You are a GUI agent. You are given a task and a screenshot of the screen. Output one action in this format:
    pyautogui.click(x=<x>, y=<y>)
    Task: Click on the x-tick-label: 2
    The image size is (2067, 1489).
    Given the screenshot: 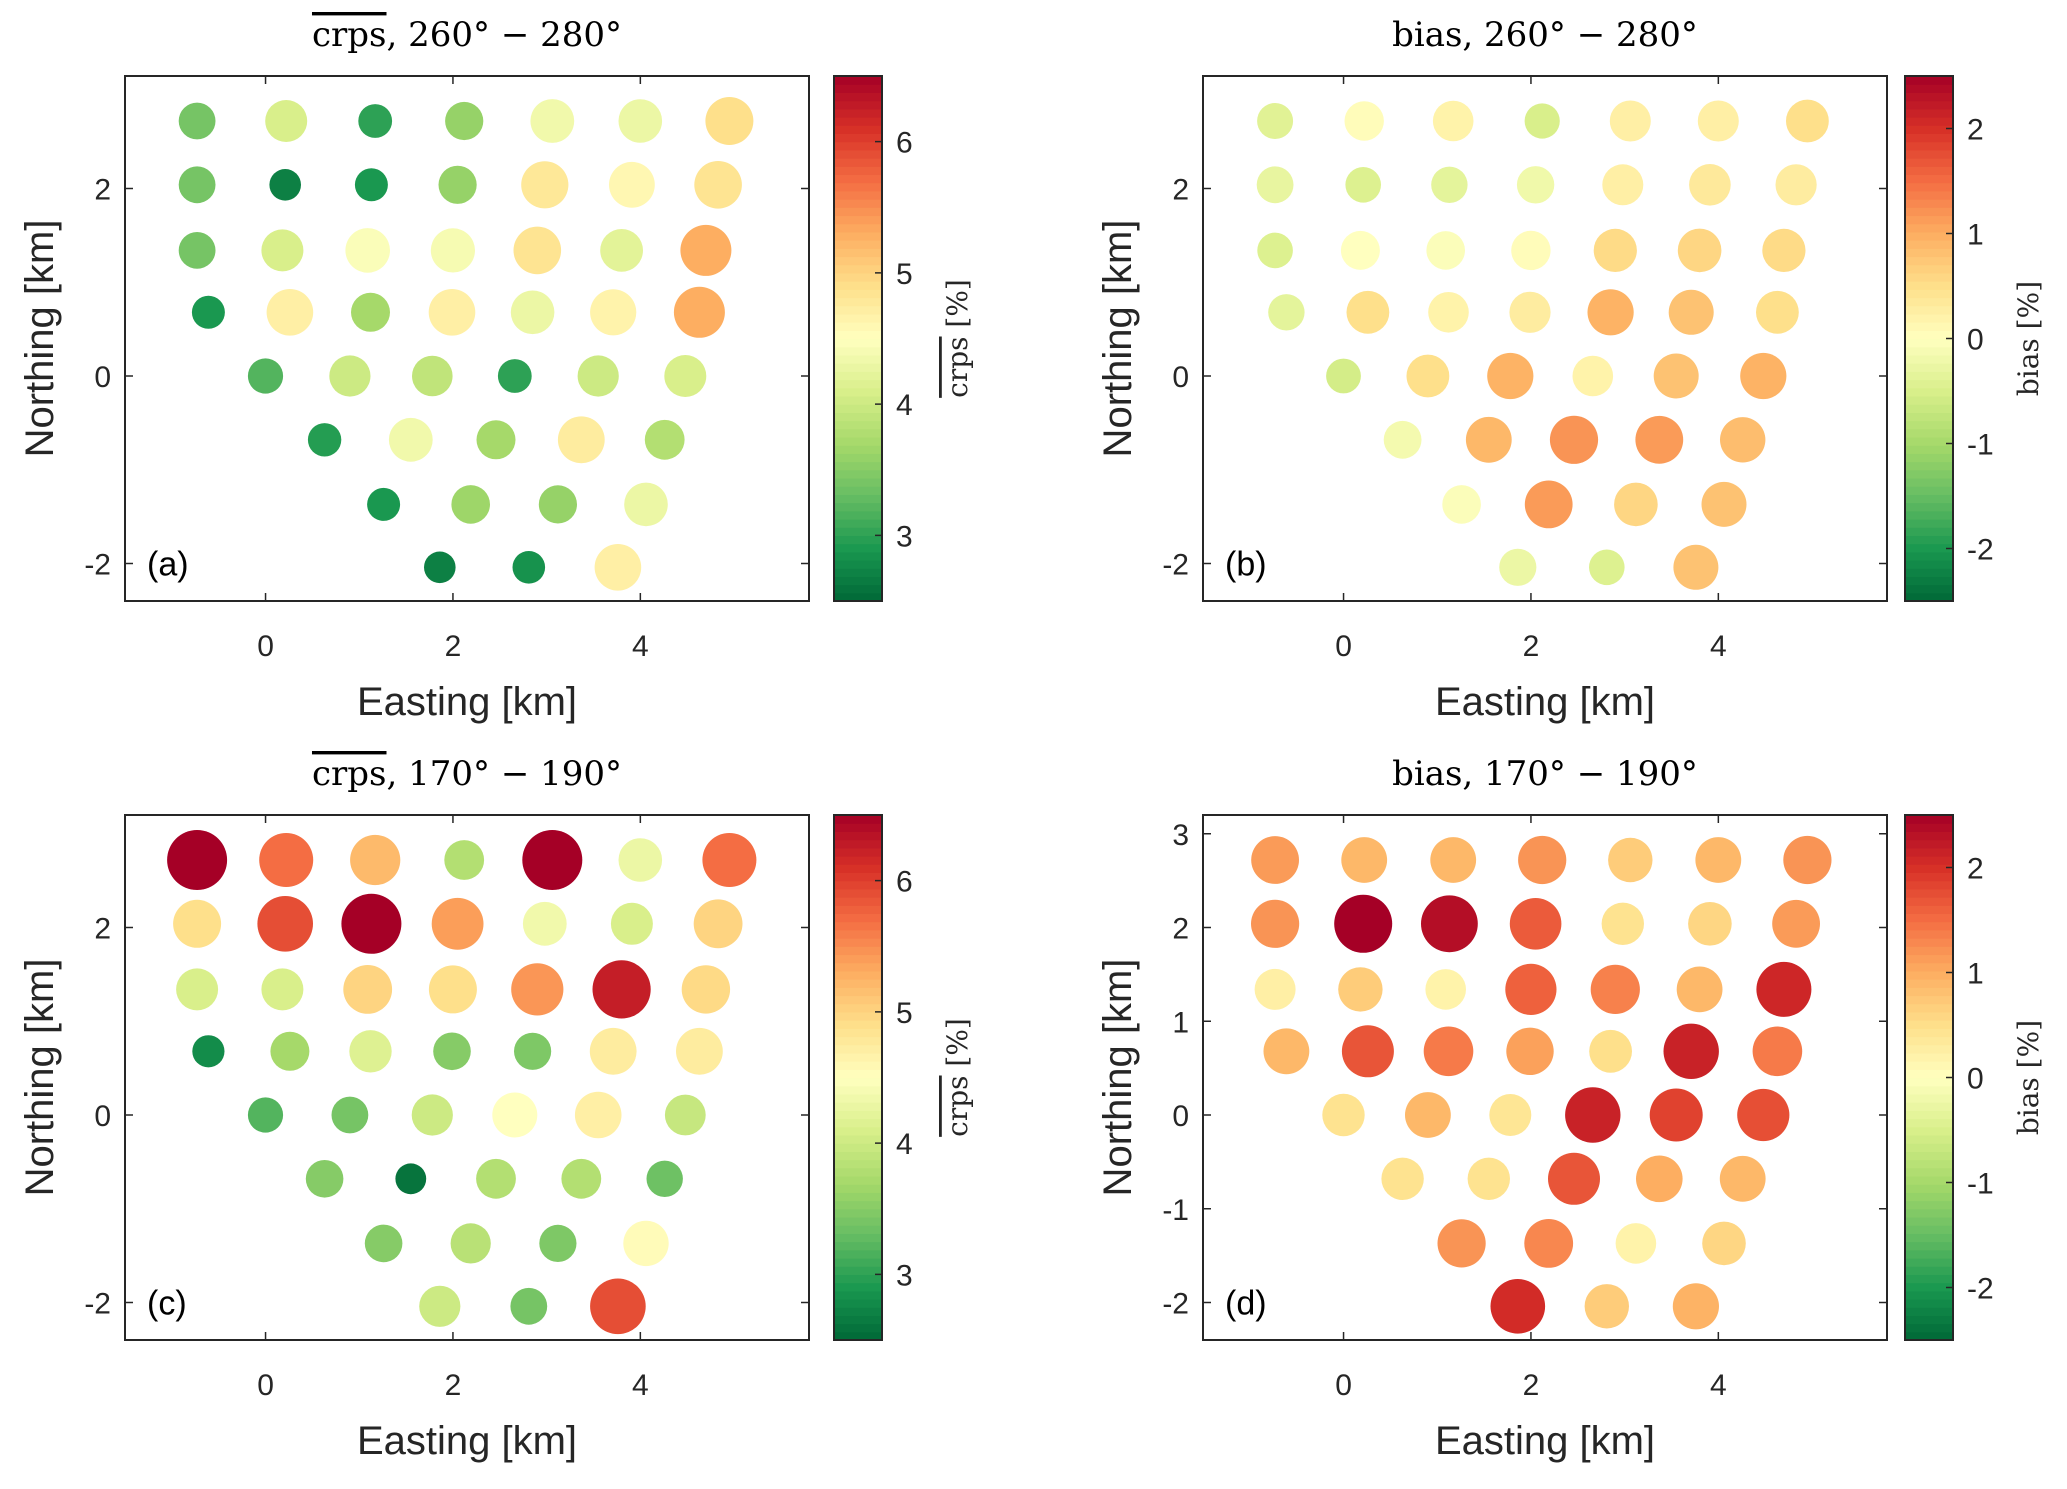 What is the action you would take?
    pyautogui.click(x=1531, y=646)
    